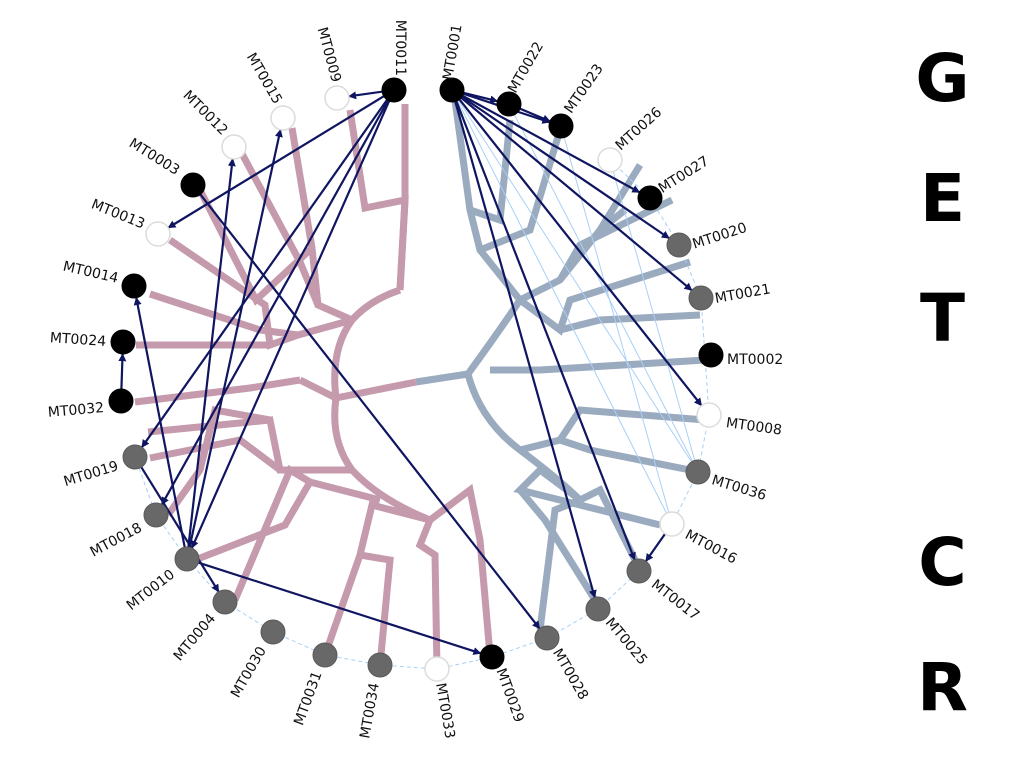 Image resolution: width=1024 pixels, height=768 pixels. Describe the element at coordinates (679, 245) in the screenshot. I see `node-MT0020` at that location.